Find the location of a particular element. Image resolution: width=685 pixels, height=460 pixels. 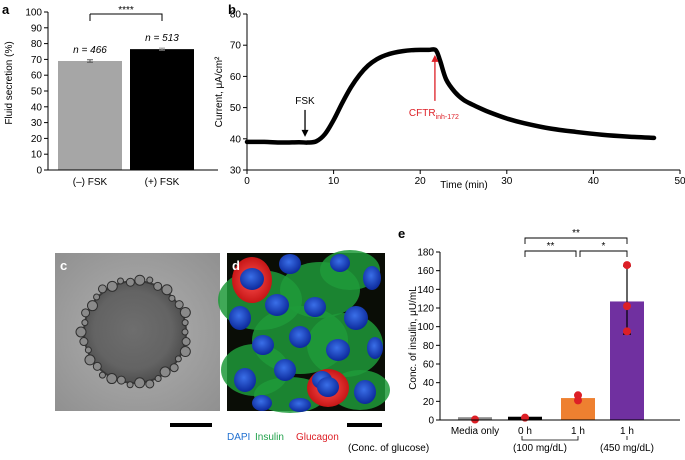

panel-e-ytick-label: 160 is located at coordinates (425, 271).